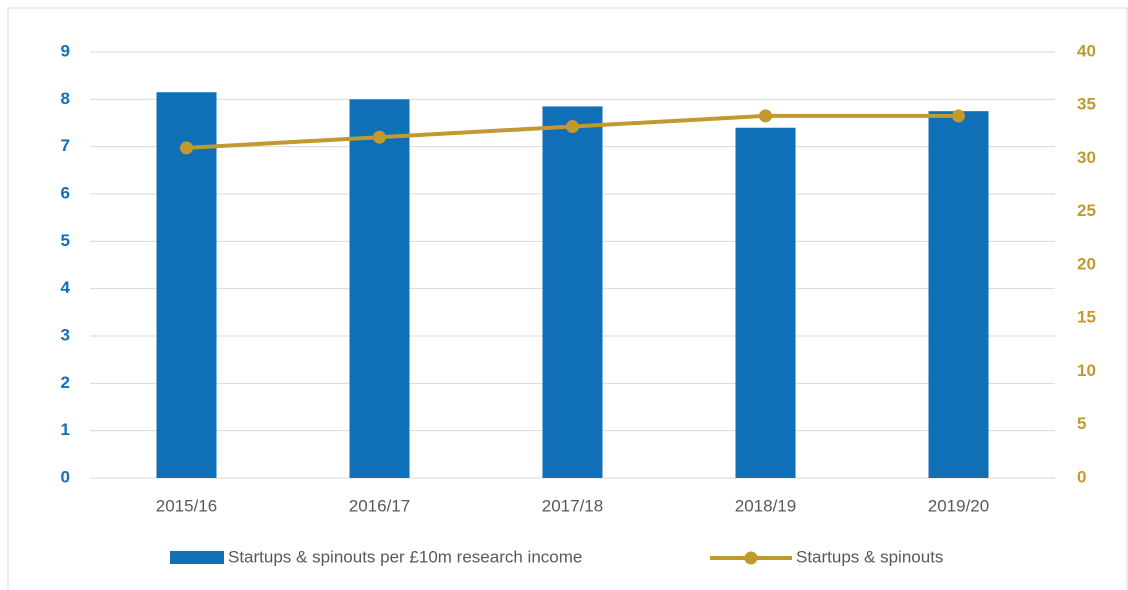  What do you see at coordinates (65, 382) in the screenshot?
I see `y-tick-label: 2` at bounding box center [65, 382].